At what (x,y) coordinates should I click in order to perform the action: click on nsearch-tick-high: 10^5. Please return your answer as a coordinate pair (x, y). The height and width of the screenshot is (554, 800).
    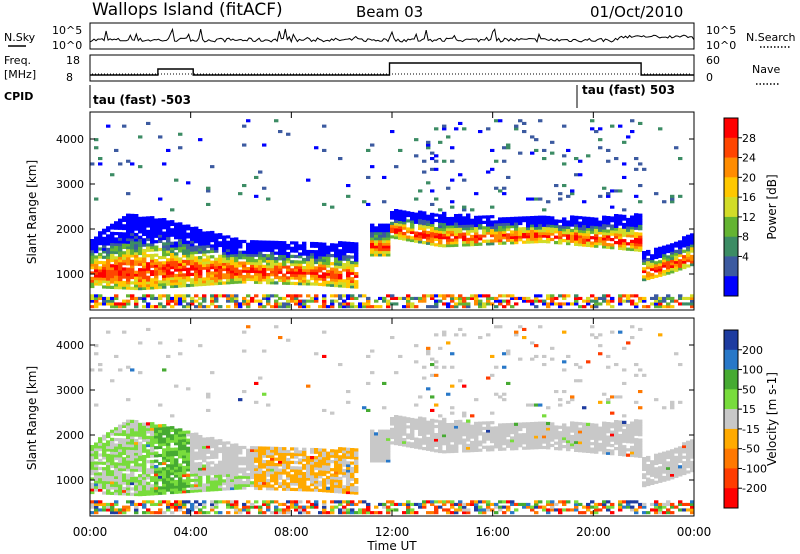
    Looking at the image, I should click on (721, 30).